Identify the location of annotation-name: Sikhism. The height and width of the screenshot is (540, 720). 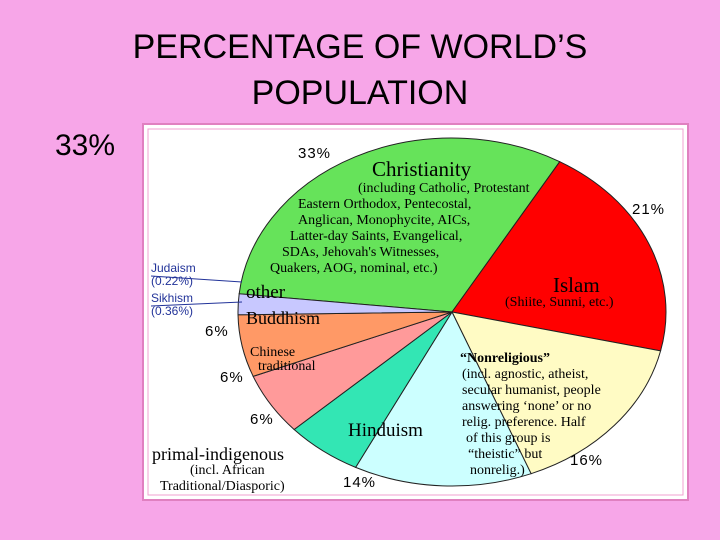
(172, 298).